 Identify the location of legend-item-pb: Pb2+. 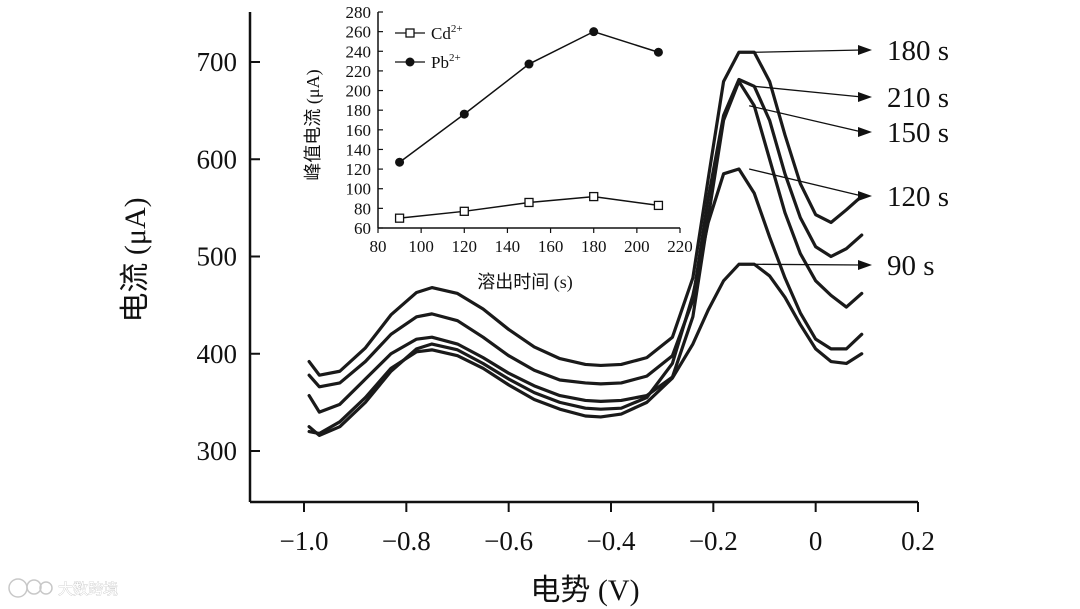
(428, 62).